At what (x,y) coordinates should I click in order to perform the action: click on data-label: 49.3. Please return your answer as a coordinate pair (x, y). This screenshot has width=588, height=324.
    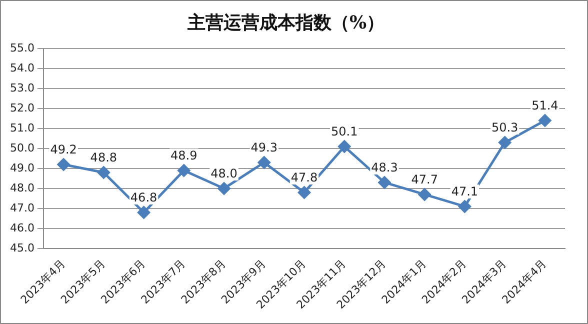
    Looking at the image, I should click on (264, 147).